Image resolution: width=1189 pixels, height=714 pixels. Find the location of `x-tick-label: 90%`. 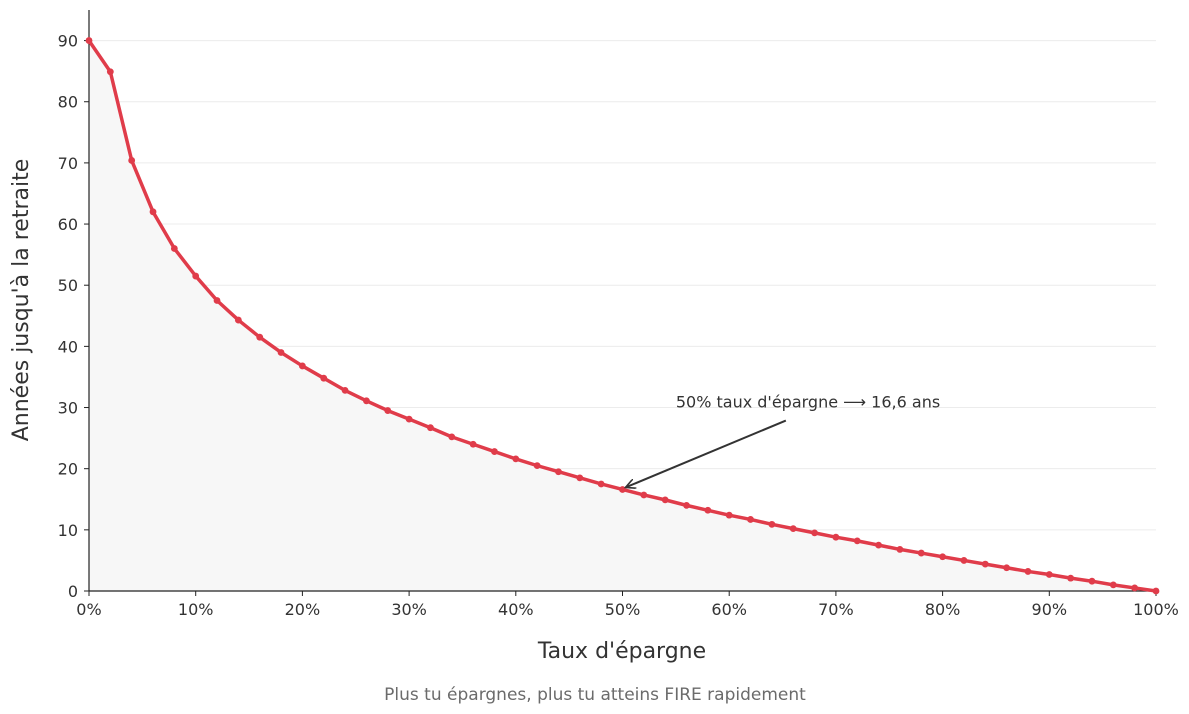

x-tick-label: 90% is located at coordinates (1050, 609).